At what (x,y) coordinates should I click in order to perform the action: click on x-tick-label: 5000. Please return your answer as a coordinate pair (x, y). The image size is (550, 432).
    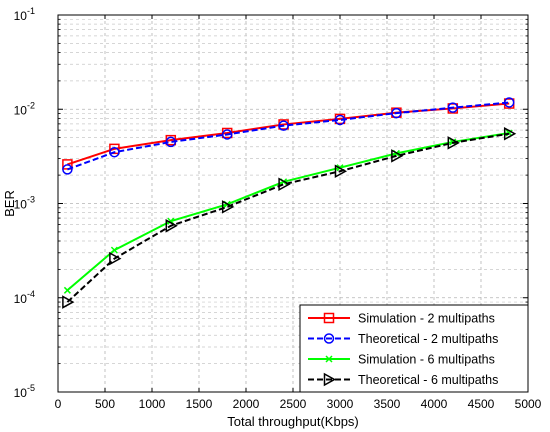
    Looking at the image, I should click on (528, 404).